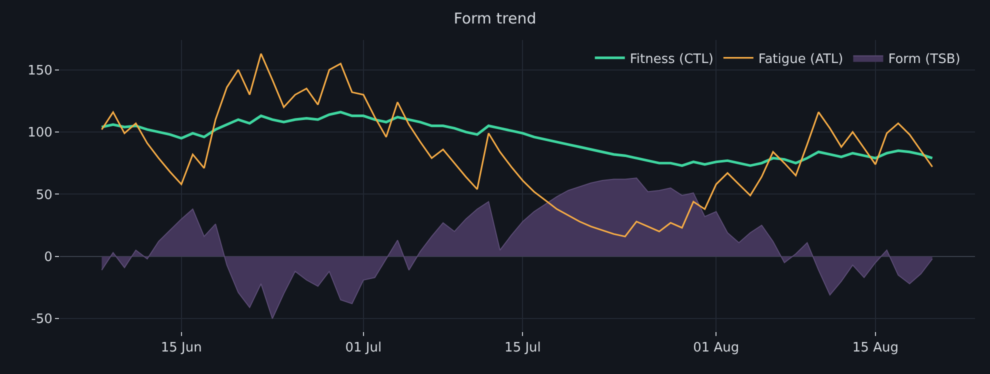  I want to click on x-tick-label: 15 Jun, so click(181, 348).